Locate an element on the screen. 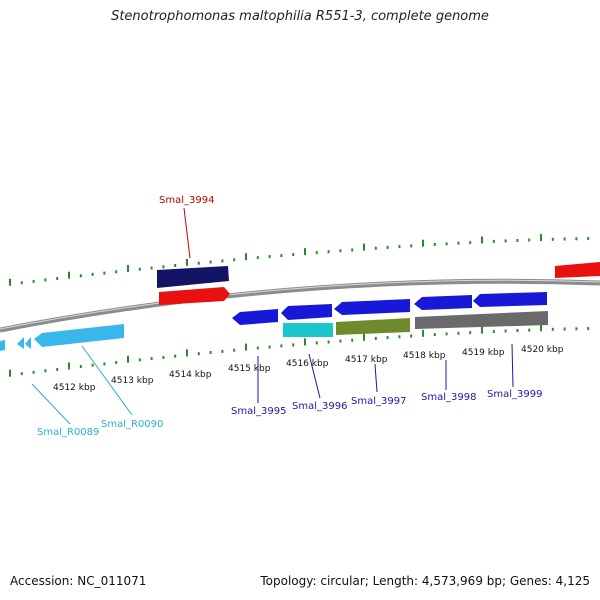  svg-text: Smal_R0090 is located at coordinates (132, 424).